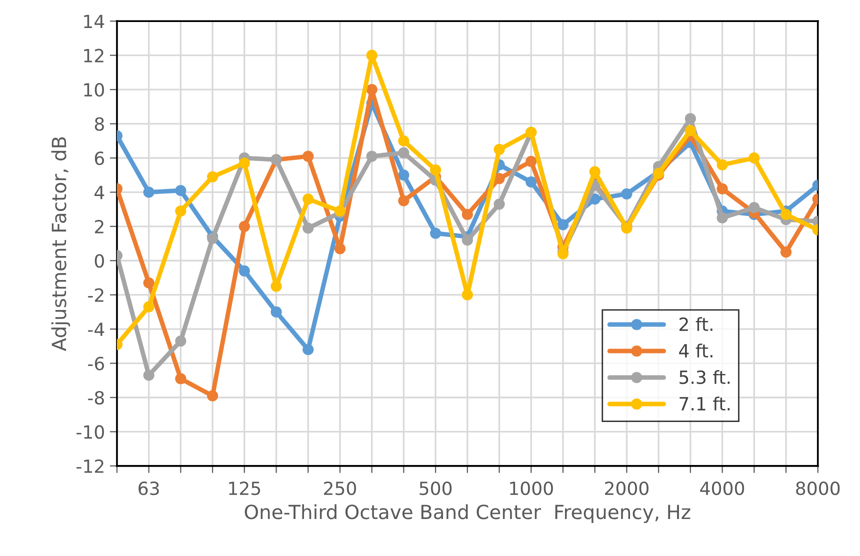 This screenshot has width=860, height=556. What do you see at coordinates (722, 489) in the screenshot?
I see `x-tick-label: 4000` at bounding box center [722, 489].